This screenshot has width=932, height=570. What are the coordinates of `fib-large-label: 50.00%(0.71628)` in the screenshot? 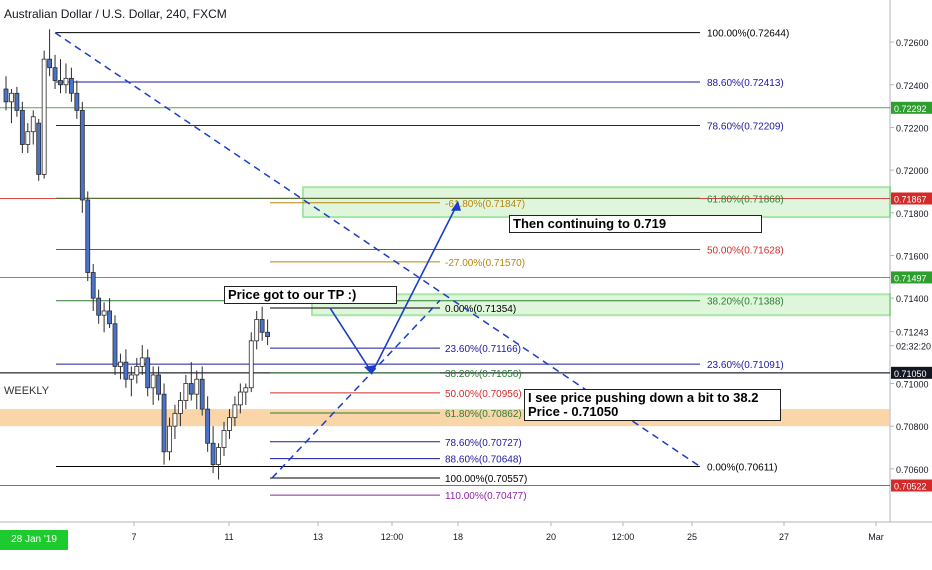 It's located at (745, 250).